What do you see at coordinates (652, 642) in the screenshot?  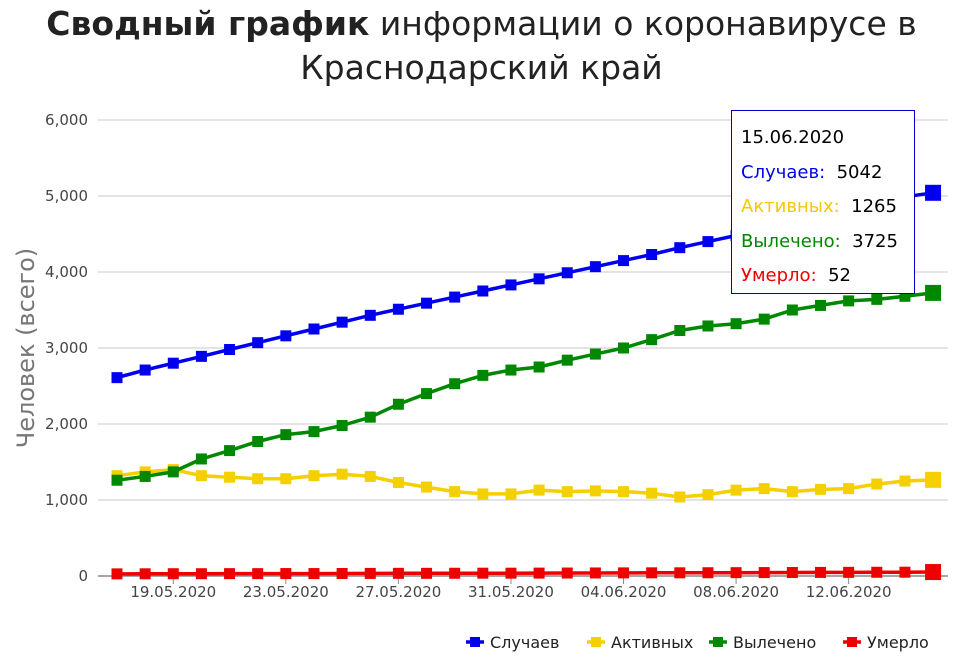 I see `legend-label: Активных` at bounding box center [652, 642].